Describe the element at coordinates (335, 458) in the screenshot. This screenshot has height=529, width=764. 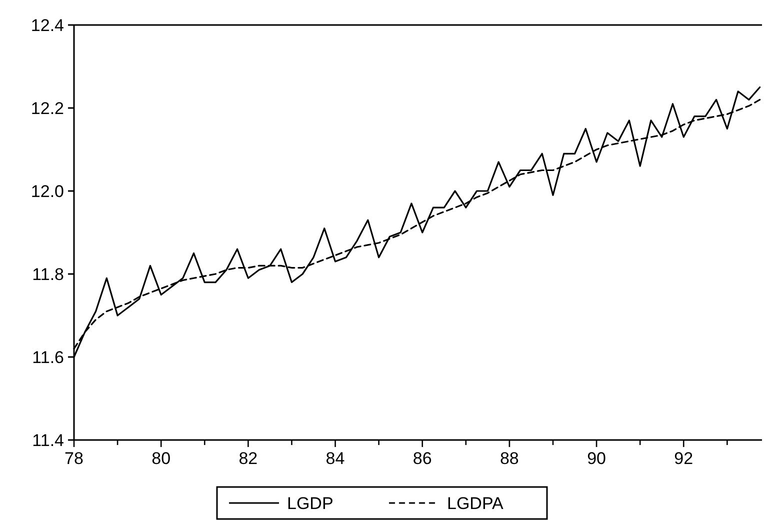
I see `x-tick-label: 84` at that location.